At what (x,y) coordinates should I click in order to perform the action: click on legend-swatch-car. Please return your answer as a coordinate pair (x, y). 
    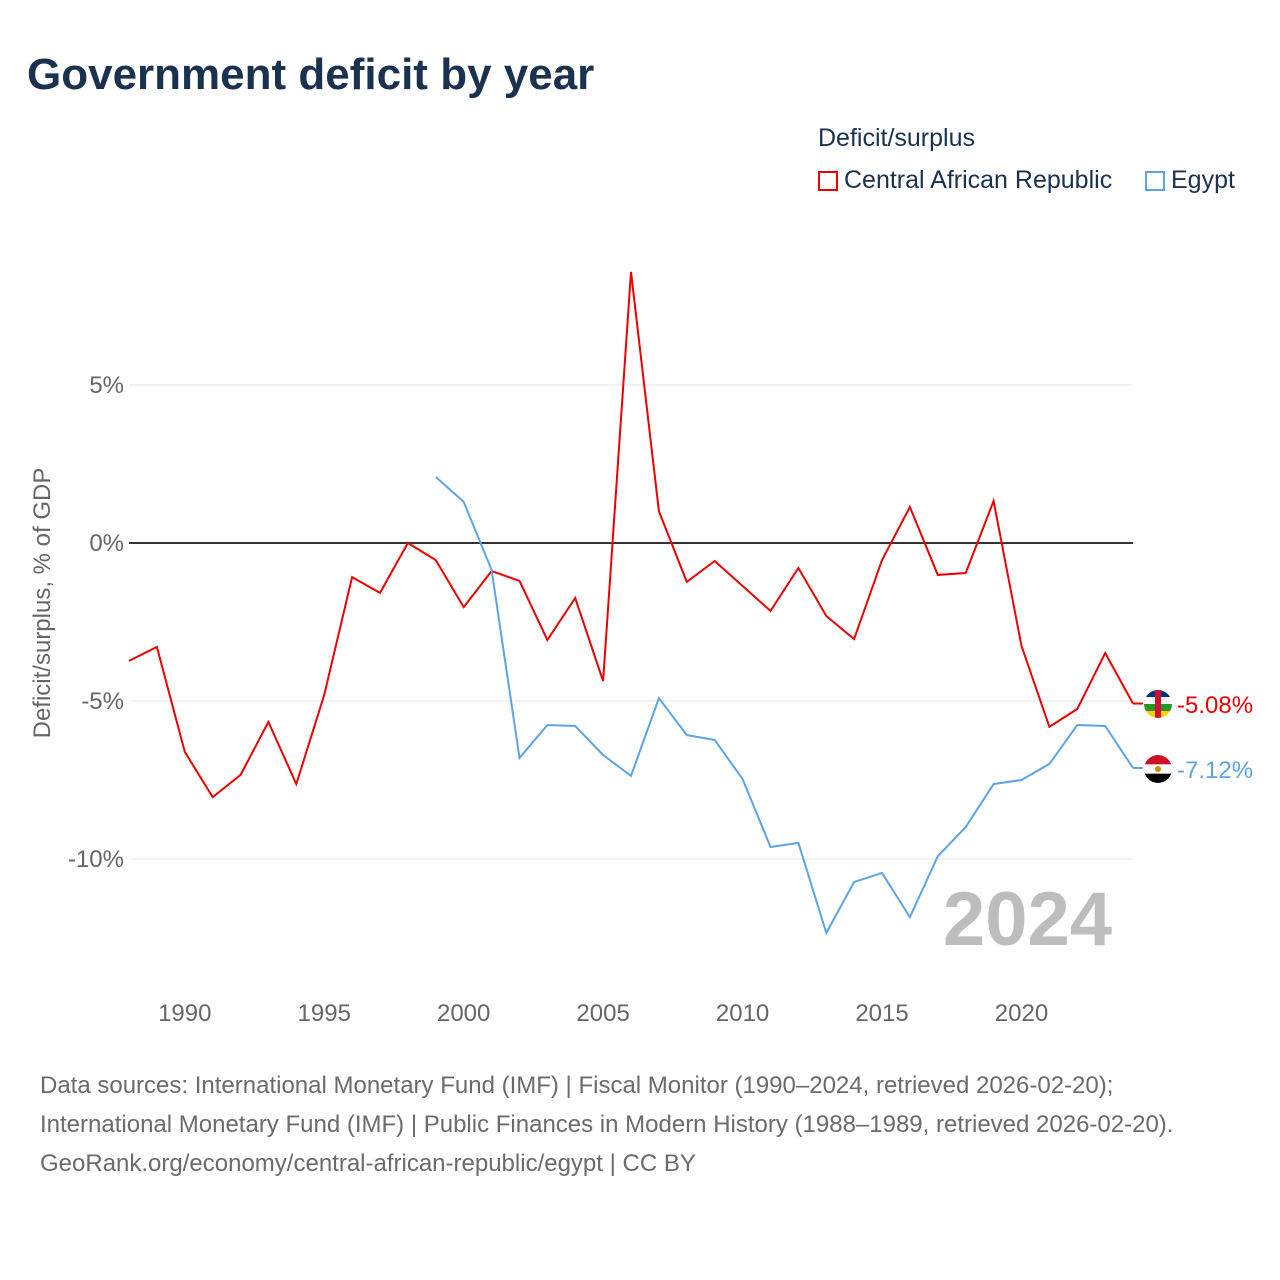
    Looking at the image, I should click on (828, 180).